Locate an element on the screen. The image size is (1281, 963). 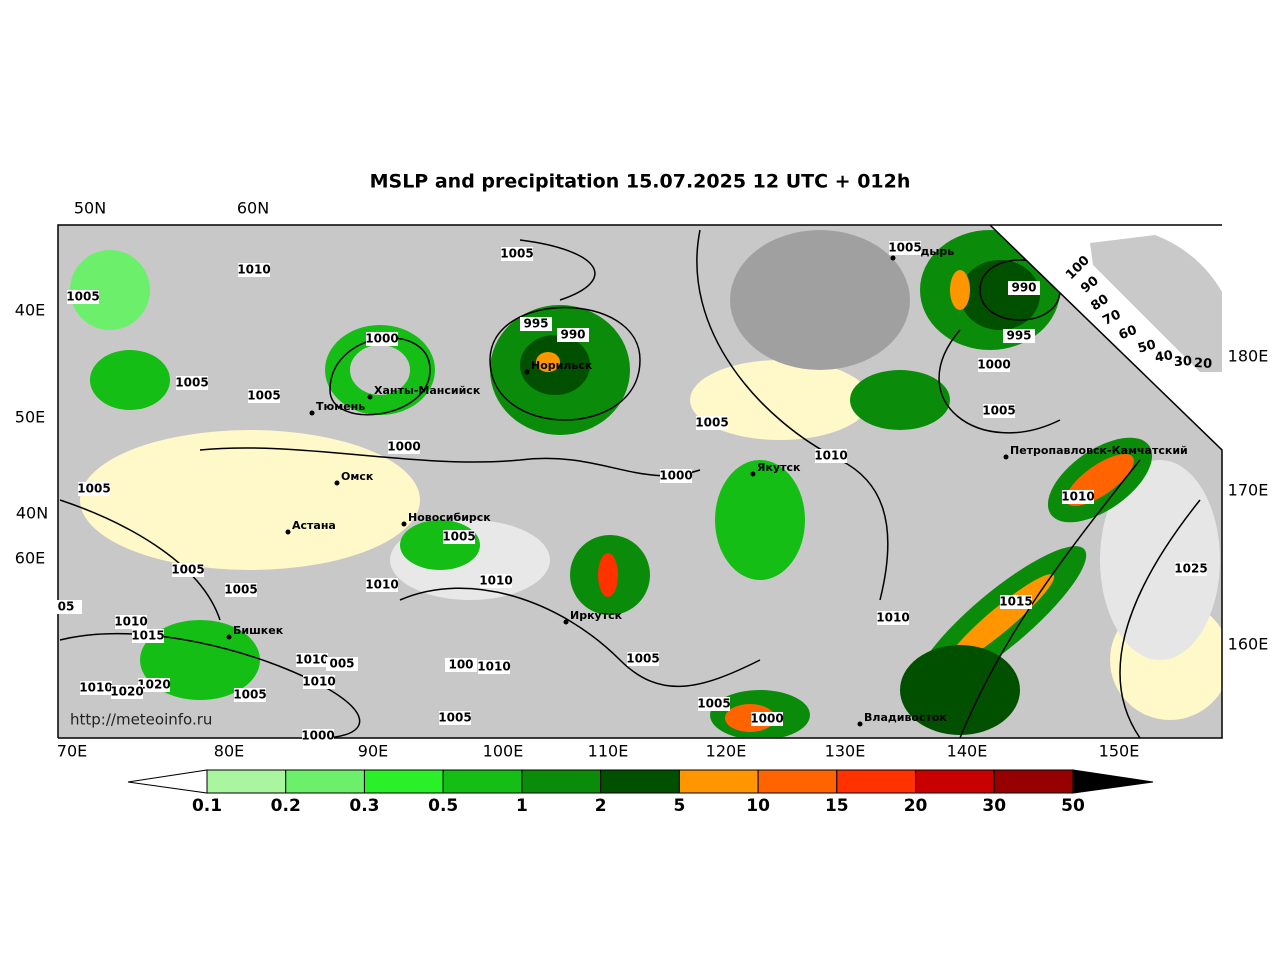
coord-label: 60N is located at coordinates (253, 208).